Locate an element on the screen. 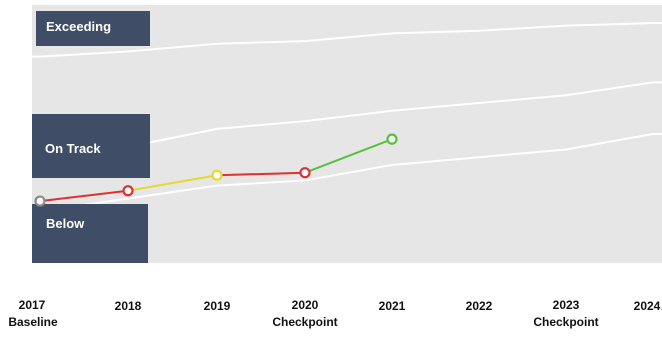  band-label-1: Exceeding is located at coordinates (78, 26).